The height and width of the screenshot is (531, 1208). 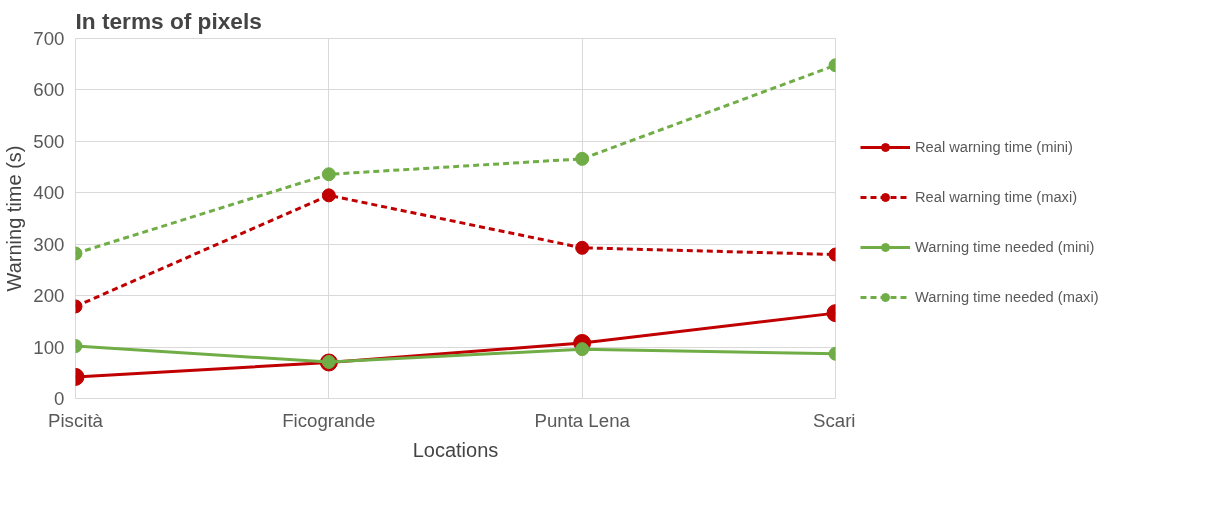 I want to click on x-tick-label: Punta Lena, so click(x=582, y=420).